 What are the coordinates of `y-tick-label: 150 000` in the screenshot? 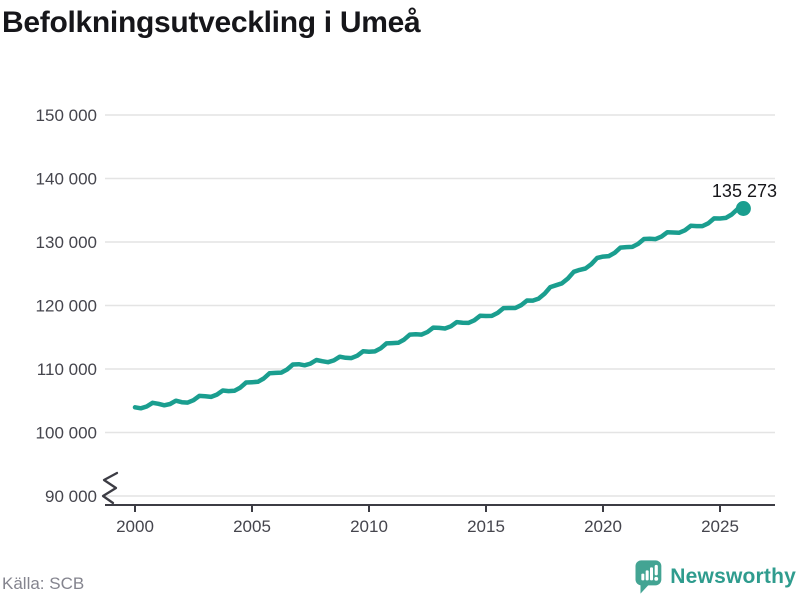 It's located at (66, 115).